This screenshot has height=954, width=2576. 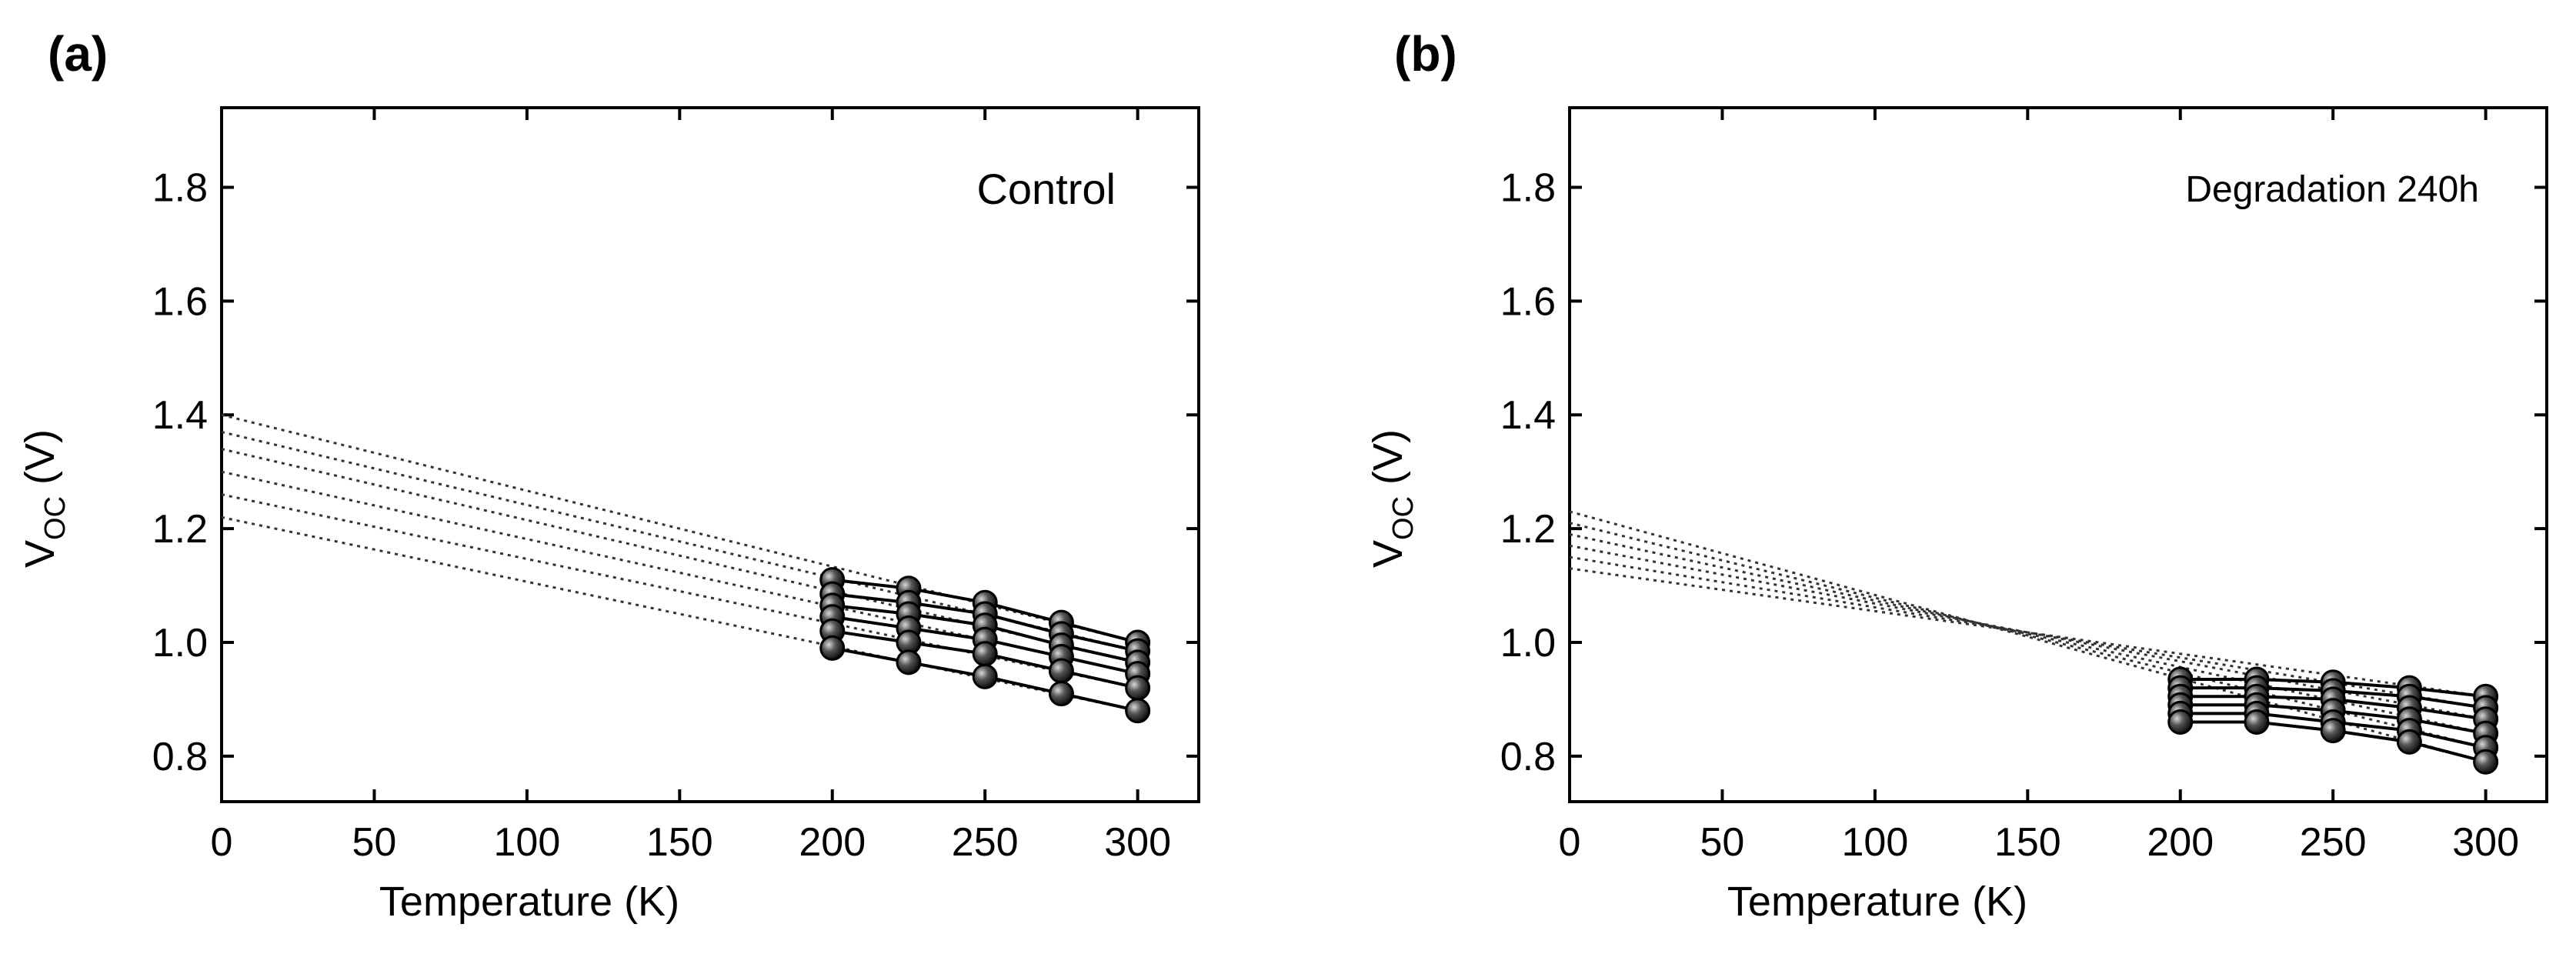 I want to click on panel-label: (b), so click(x=1426, y=54).